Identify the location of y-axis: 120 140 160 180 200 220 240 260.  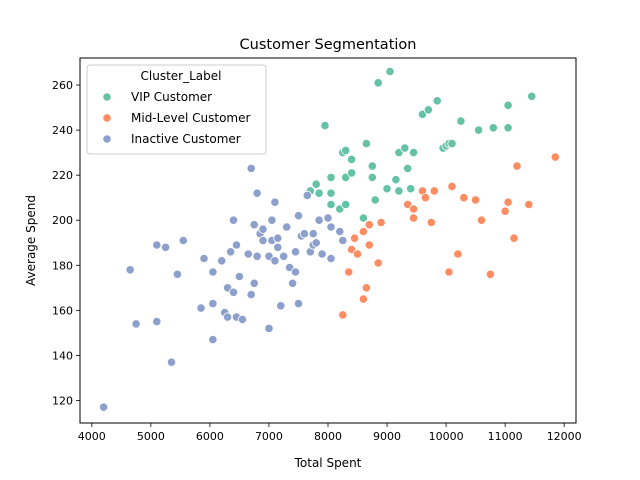
(66, 243).